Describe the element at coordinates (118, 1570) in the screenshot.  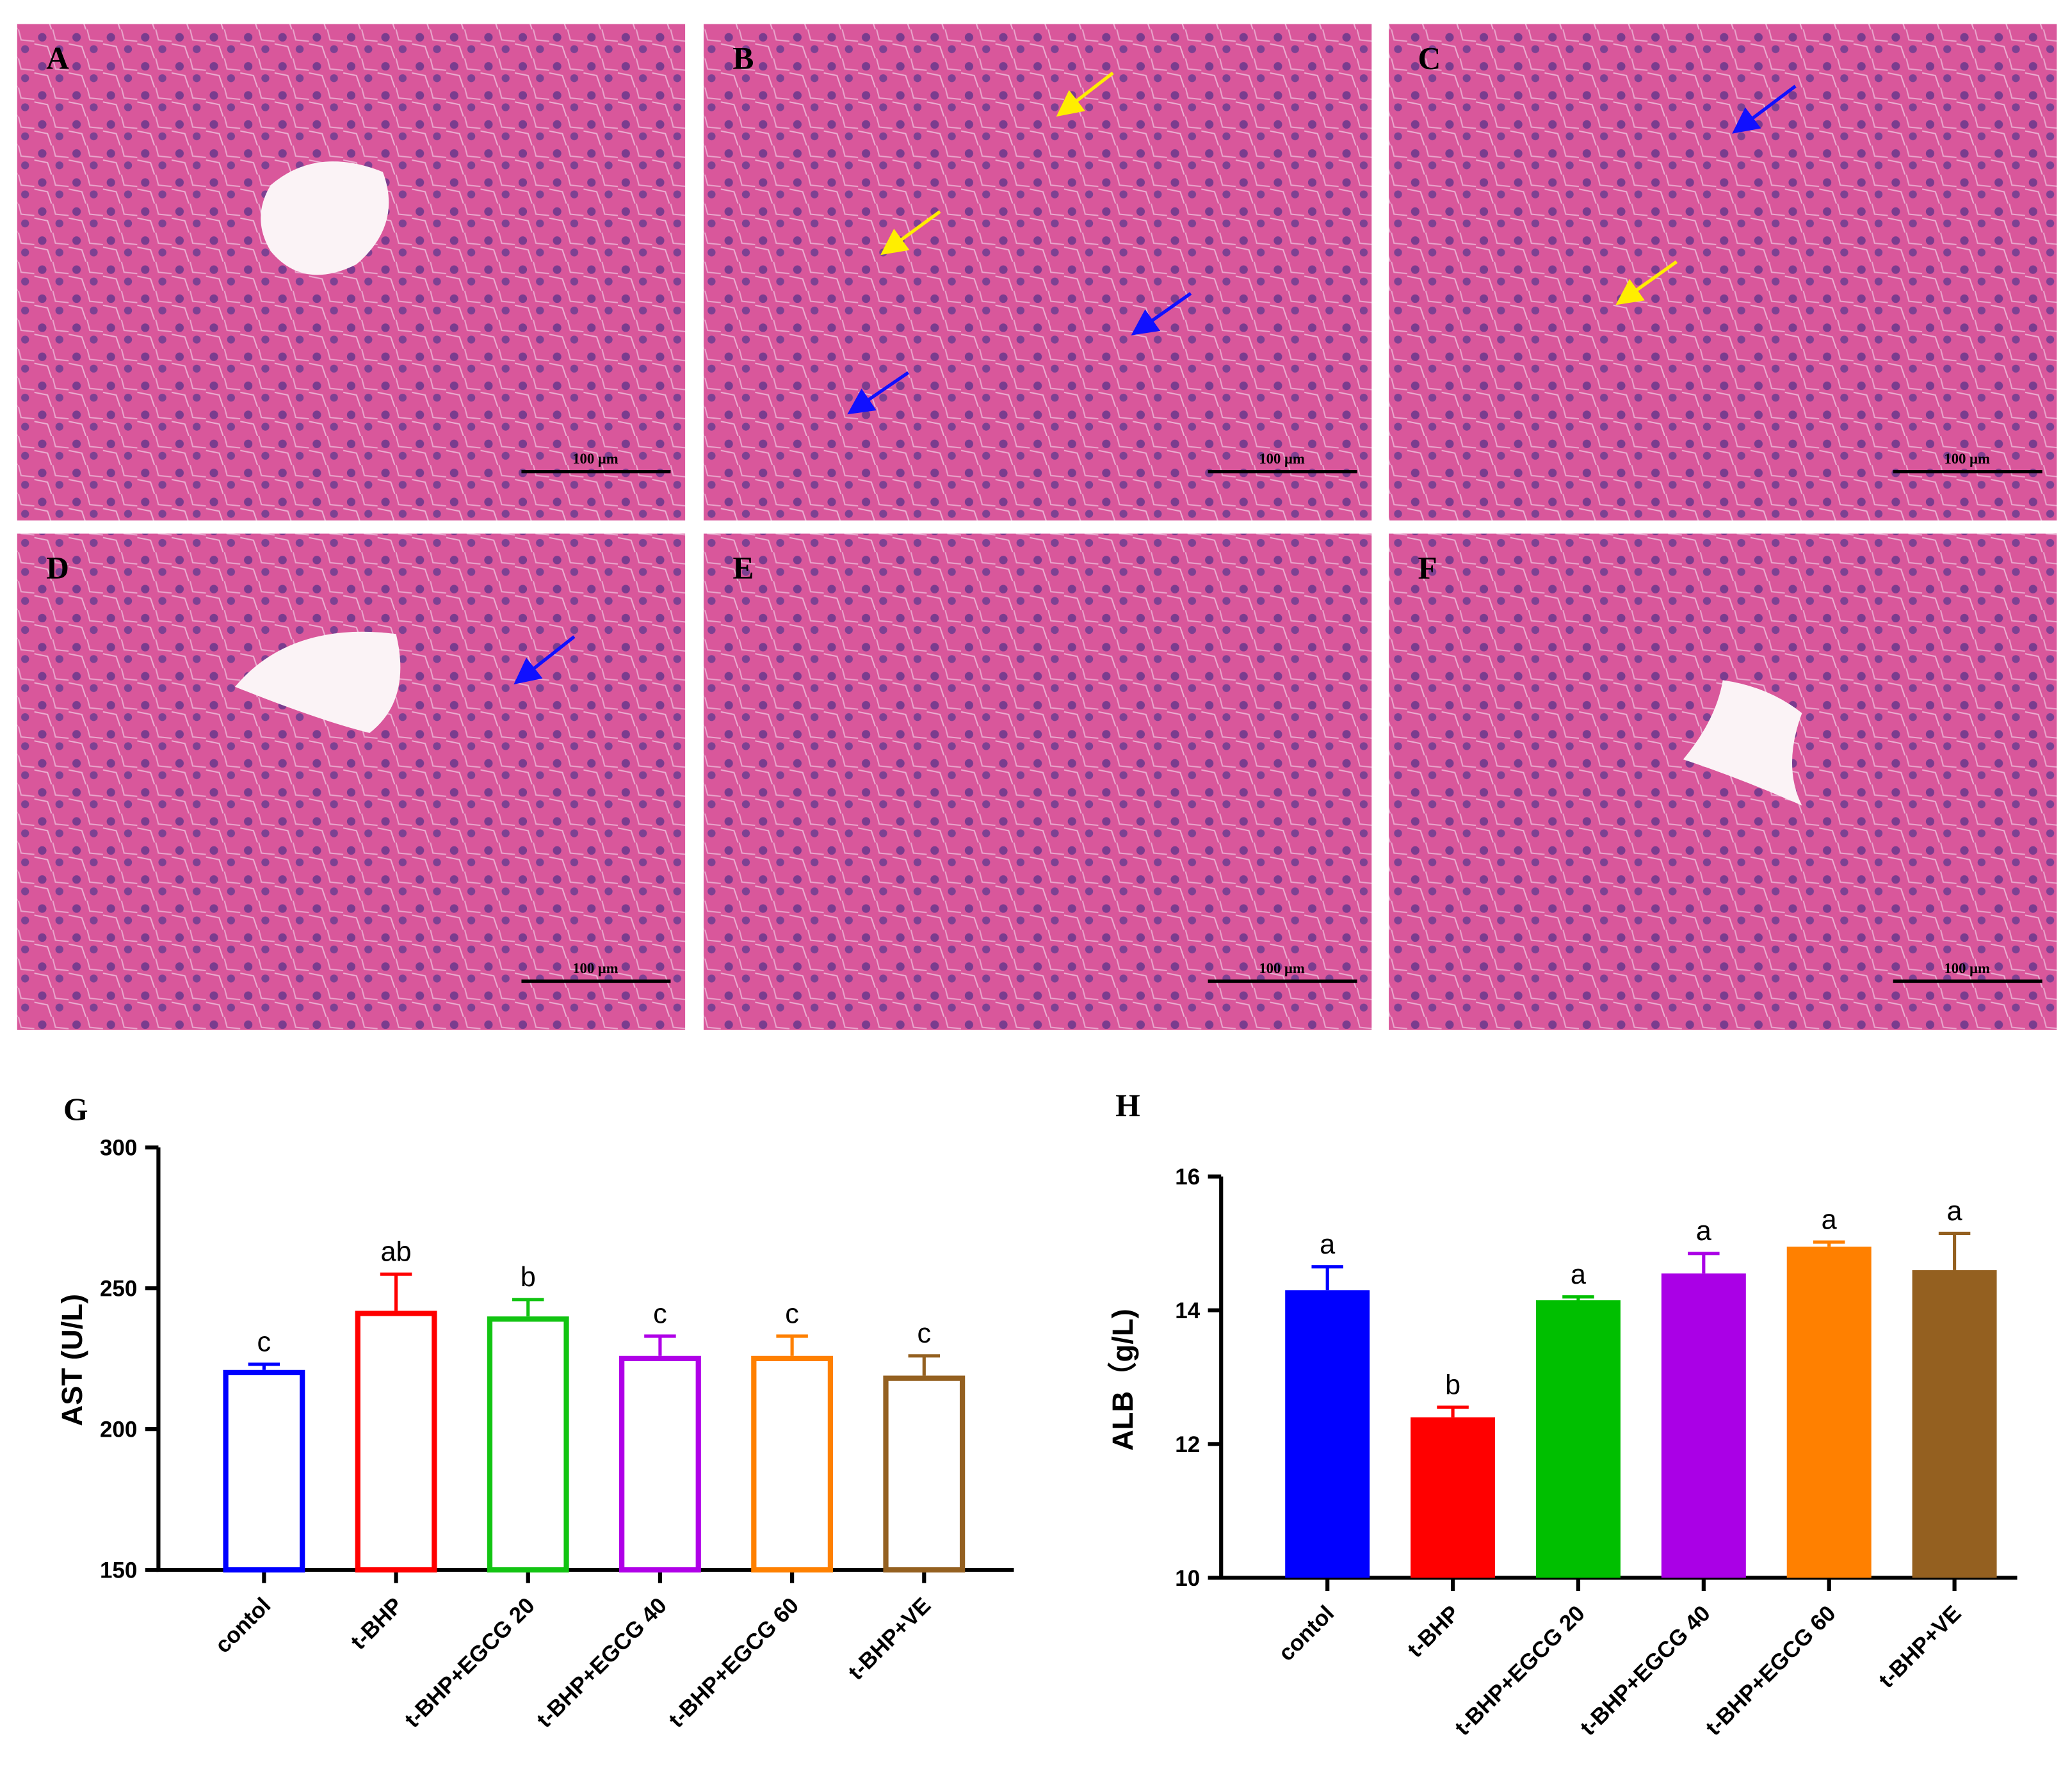
I see `y-tick-label: 150` at that location.